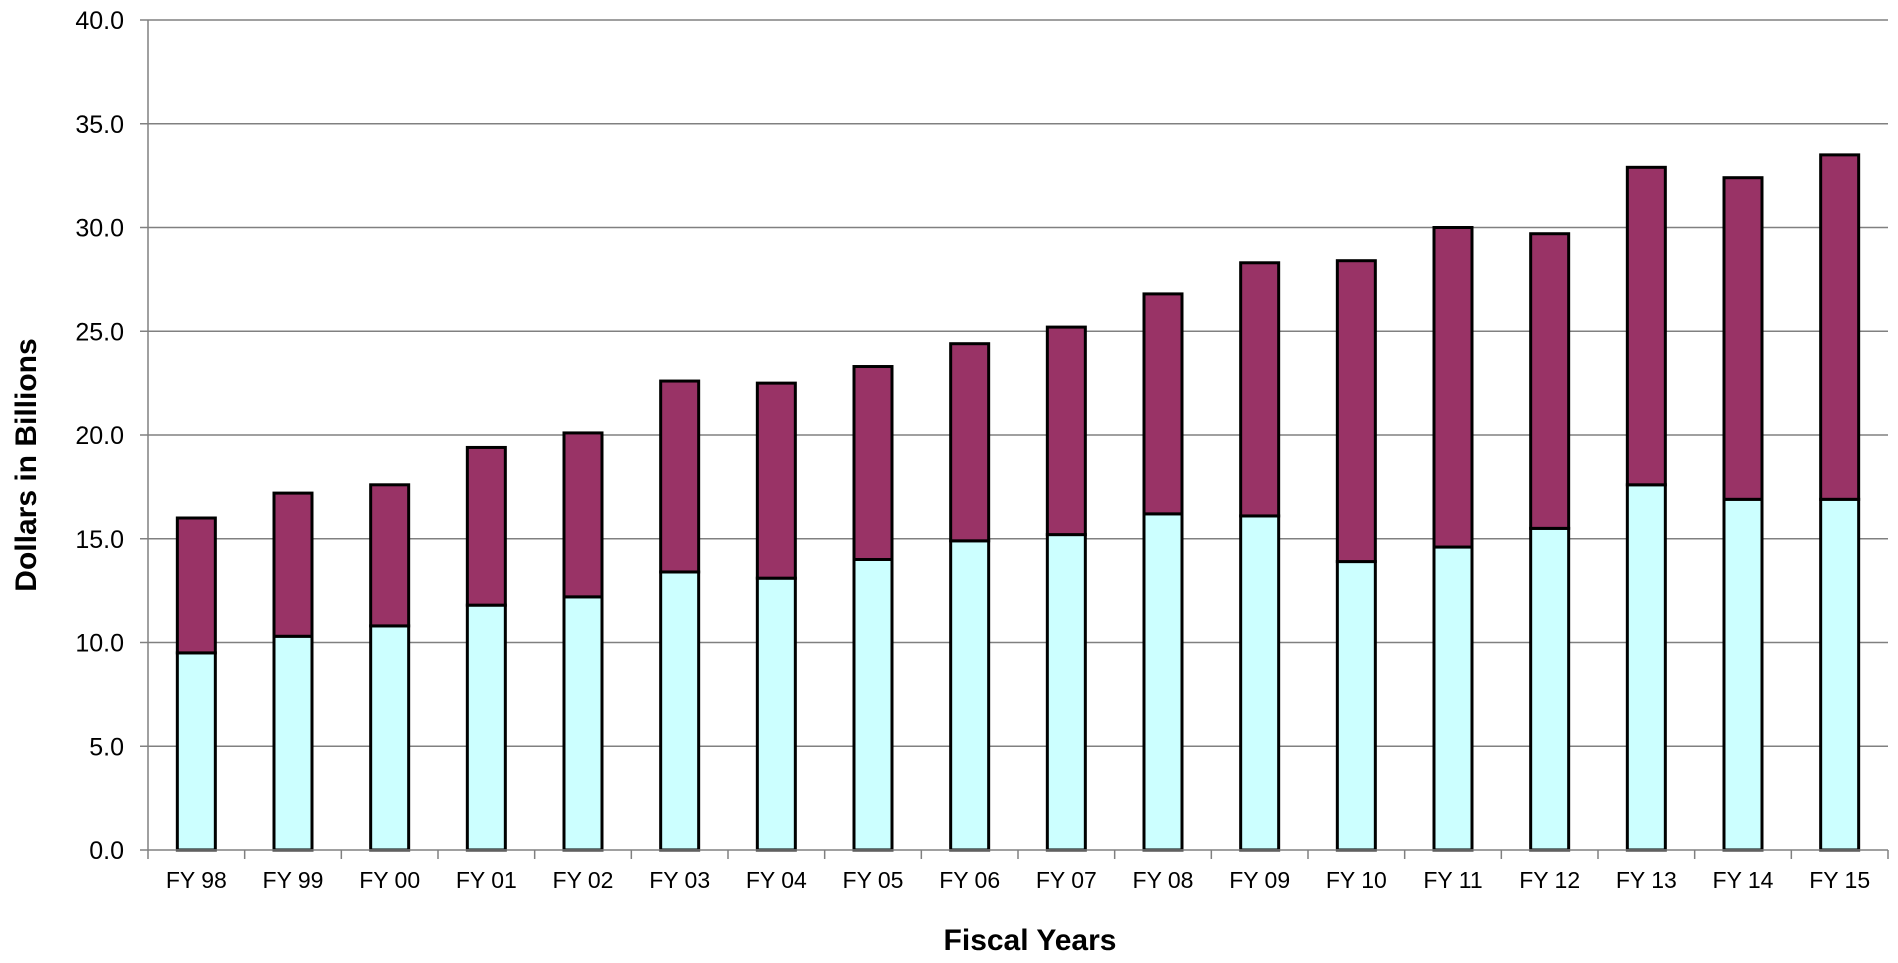  Describe the element at coordinates (583, 880) in the screenshot. I see `x-tick-label: FY 02` at that location.